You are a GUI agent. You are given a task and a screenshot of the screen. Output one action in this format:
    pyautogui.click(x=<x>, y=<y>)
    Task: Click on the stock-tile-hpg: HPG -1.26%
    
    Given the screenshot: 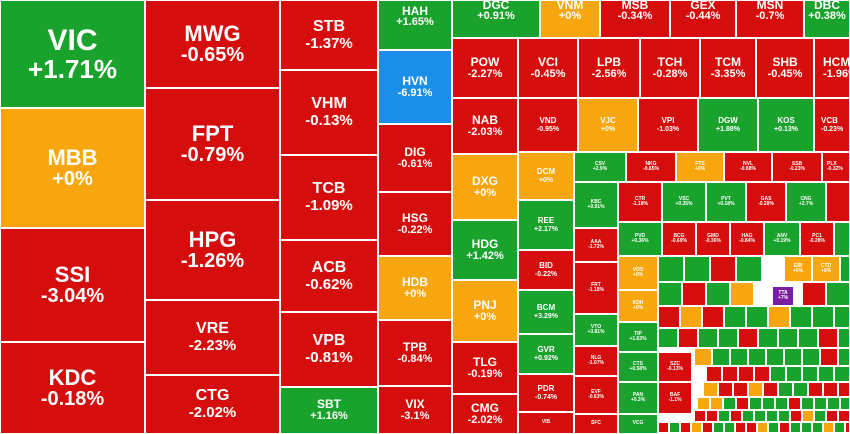 What is the action you would take?
    pyautogui.click(x=212, y=250)
    